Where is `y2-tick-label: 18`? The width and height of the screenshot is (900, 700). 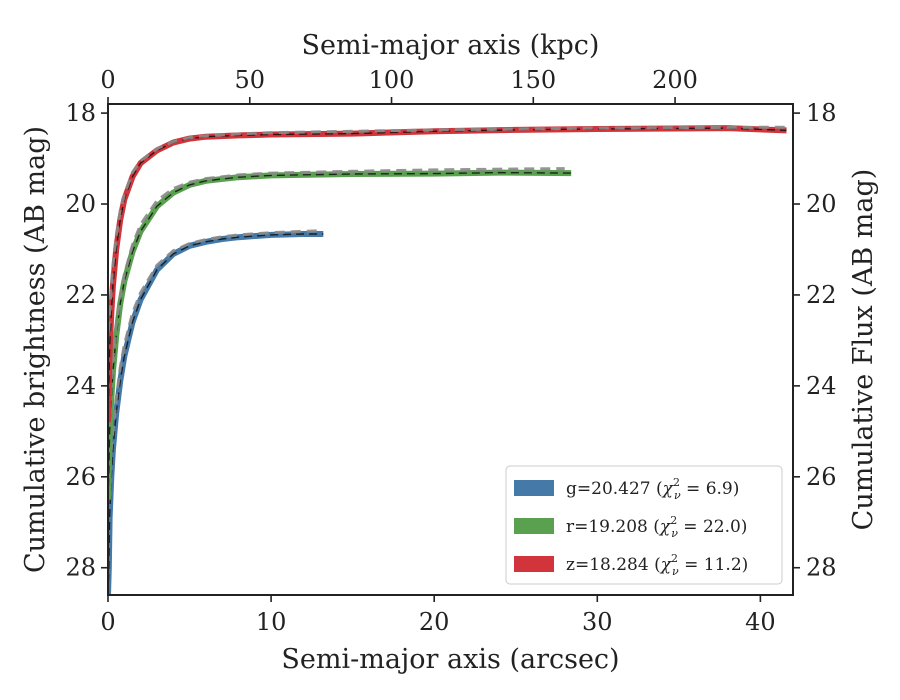 y2-tick-label: 18 is located at coordinates (821, 113).